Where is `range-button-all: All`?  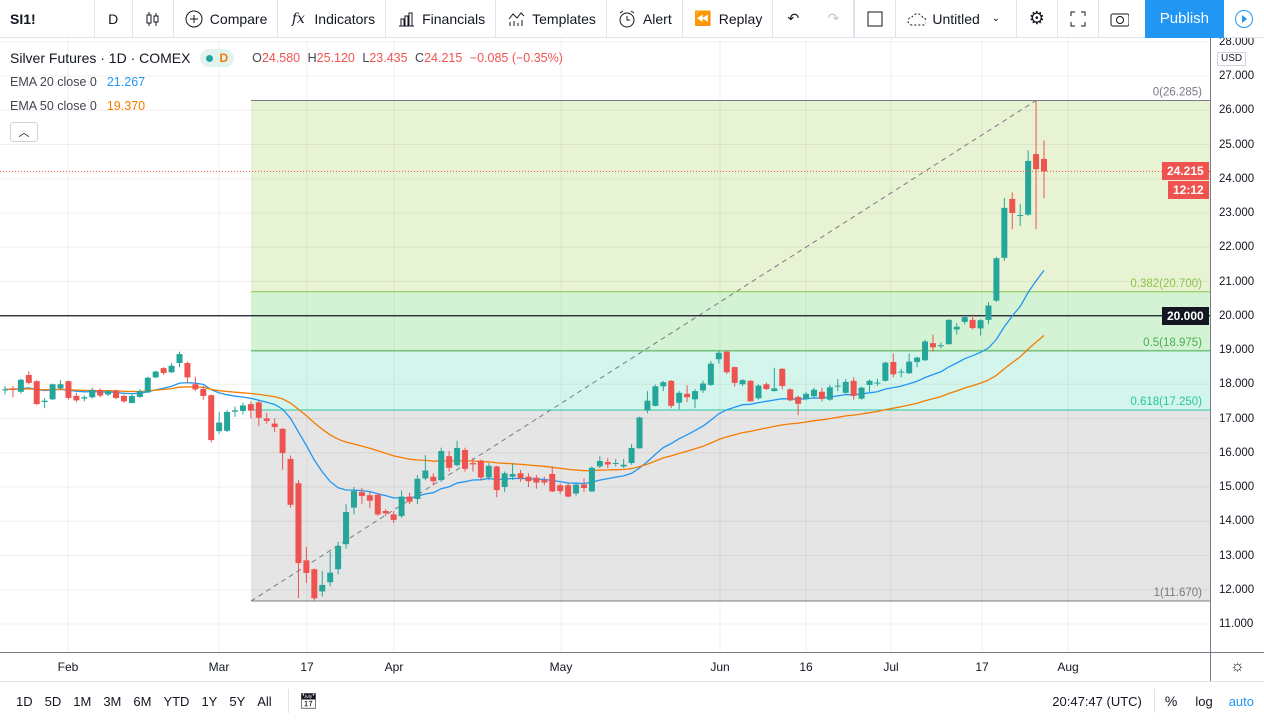 range-button-all: All is located at coordinates (264, 701).